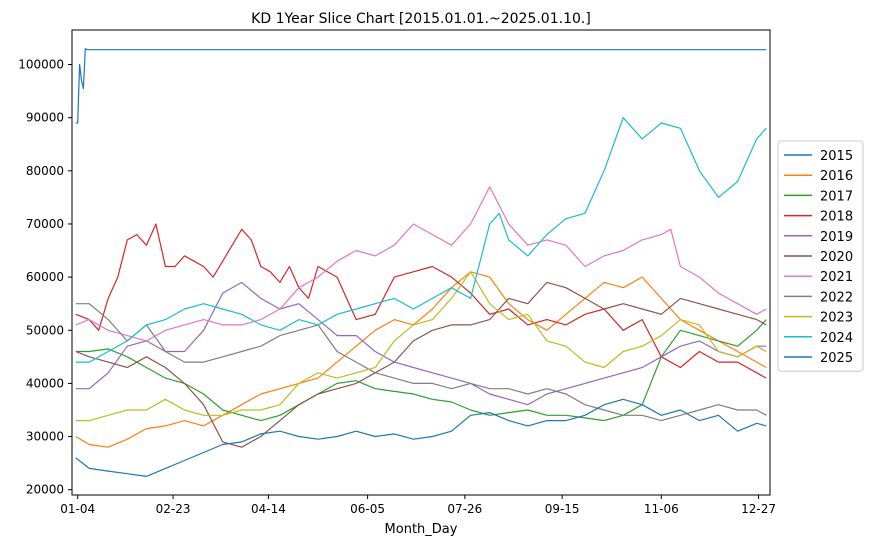 This screenshot has height=545, width=872. What do you see at coordinates (836, 156) in the screenshot?
I see `legend-label-2015: 2015` at bounding box center [836, 156].